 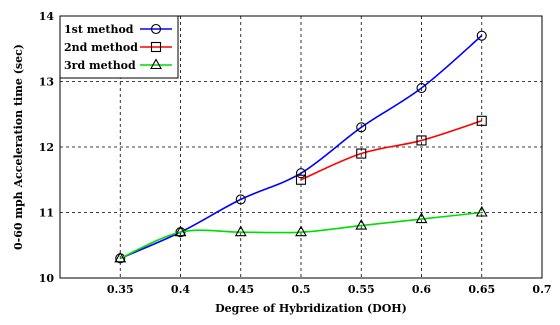 What do you see at coordinates (481, 289) in the screenshot?
I see `x-tick-label: 0.65` at bounding box center [481, 289].